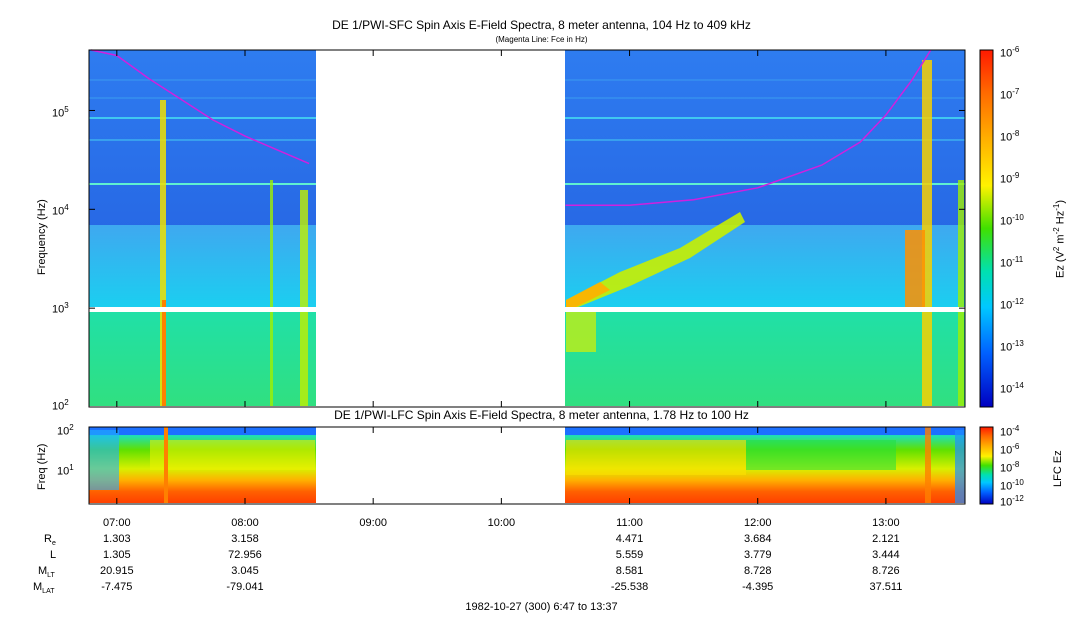 Image resolution: width=1083 pixels, height=620 pixels. Describe the element at coordinates (1012, 262) in the screenshot. I see `sfc-cbar-tick: 10⁻¹¹` at that location.